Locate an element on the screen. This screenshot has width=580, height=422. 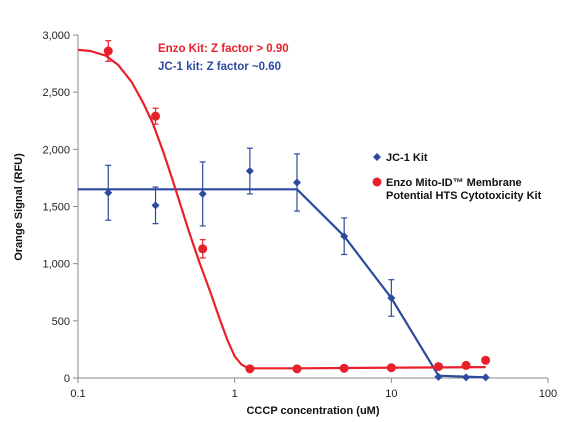
annotation-jc1-zfactor: JC-1 kit: Z factor ~0.60 is located at coordinates (219, 67).